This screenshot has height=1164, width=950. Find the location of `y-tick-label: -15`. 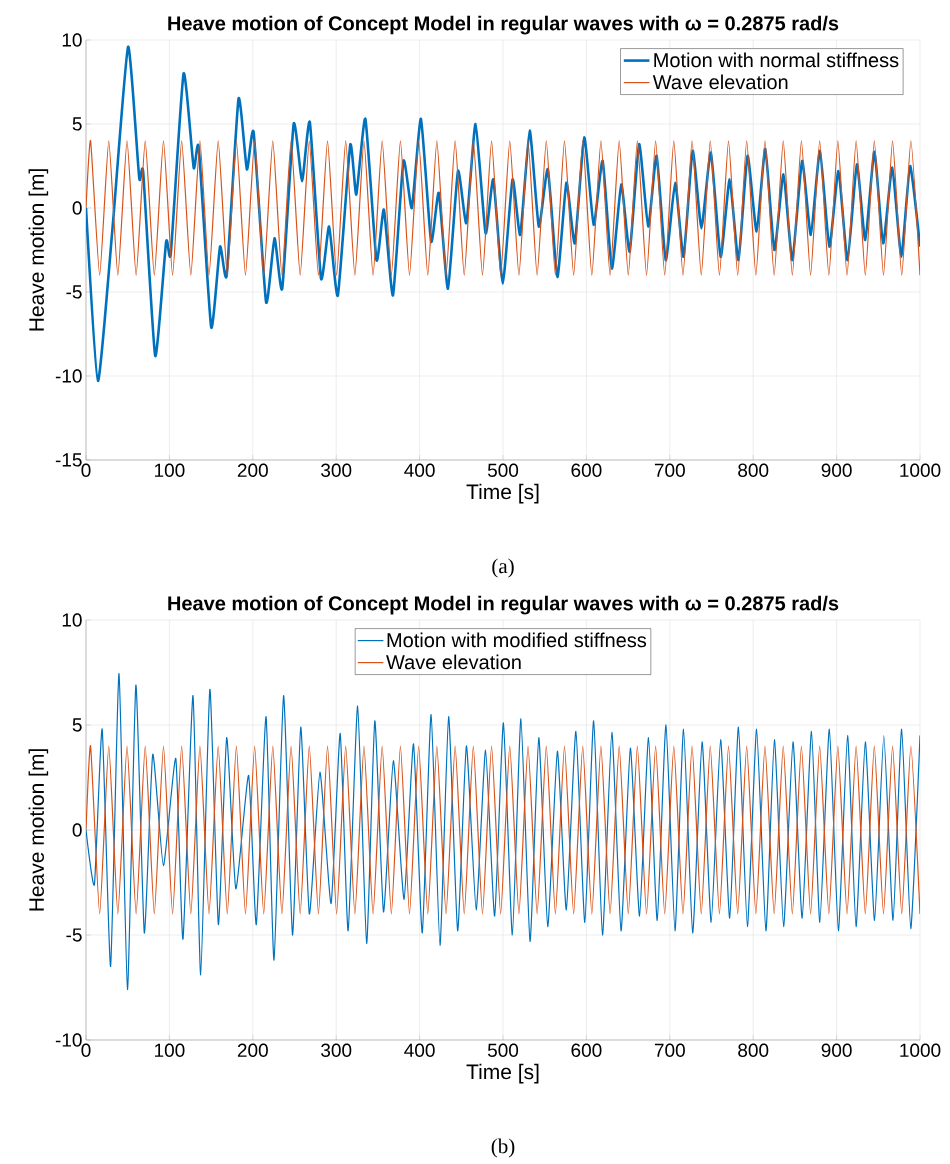

y-tick-label: -15 is located at coordinates (68, 460).